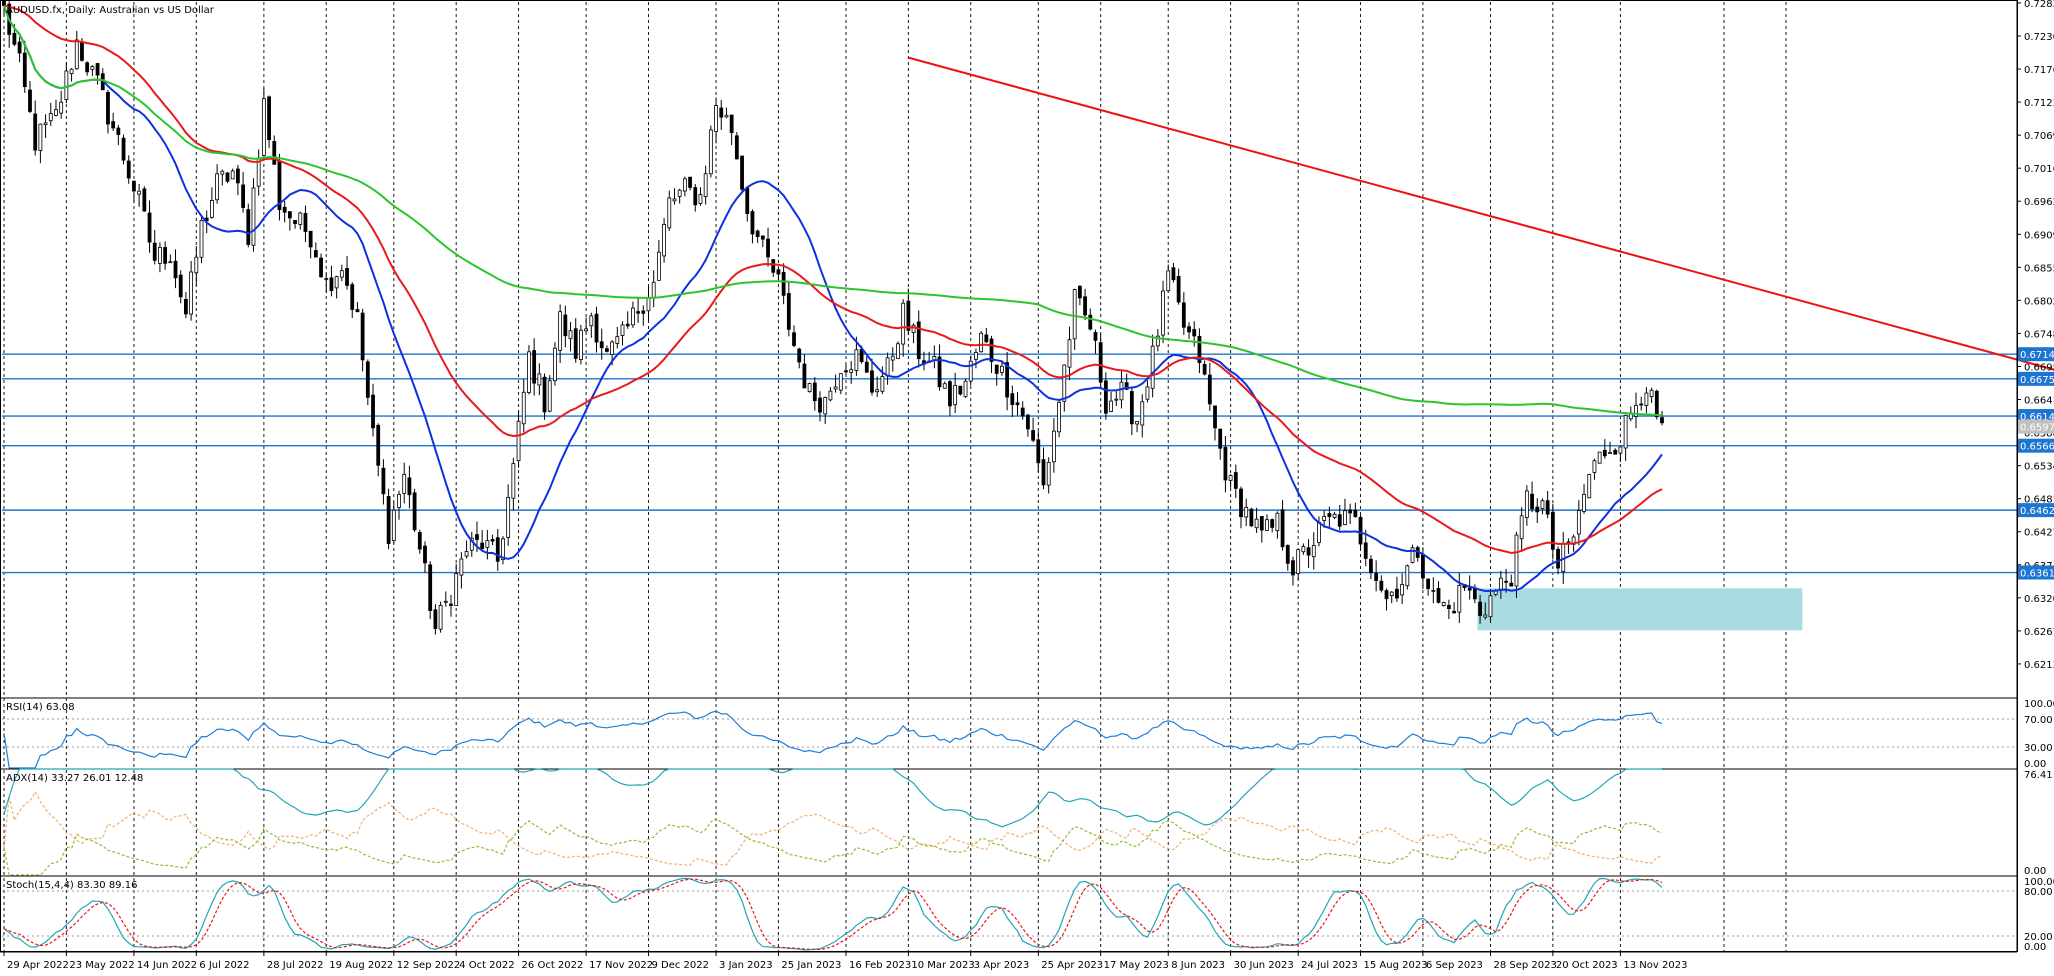 This screenshot has height=976, width=2054. What do you see at coordinates (1640, 609) in the screenshot?
I see `support-zone` at bounding box center [1640, 609].